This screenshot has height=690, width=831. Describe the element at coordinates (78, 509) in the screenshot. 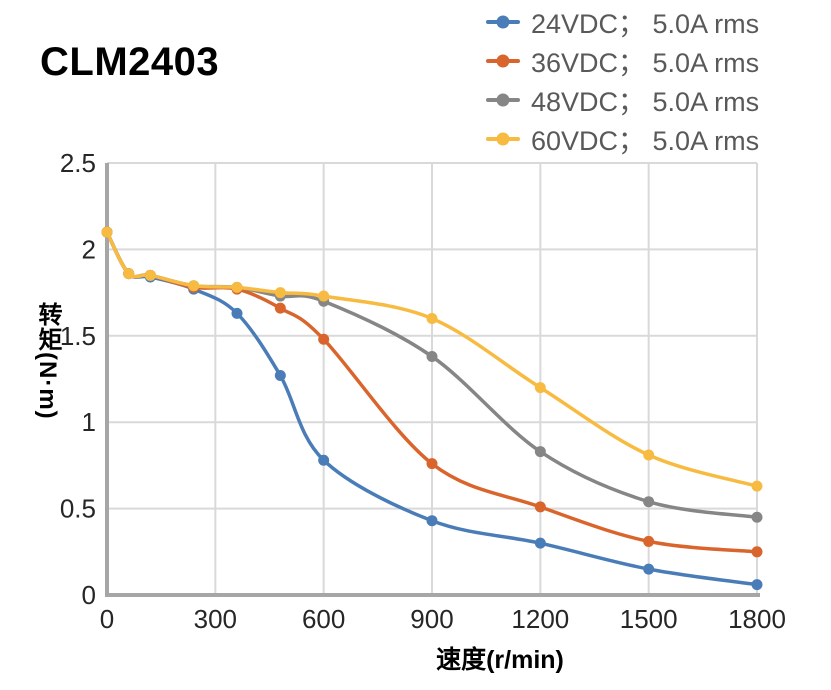

I see `y-tick-label: 0.5` at that location.